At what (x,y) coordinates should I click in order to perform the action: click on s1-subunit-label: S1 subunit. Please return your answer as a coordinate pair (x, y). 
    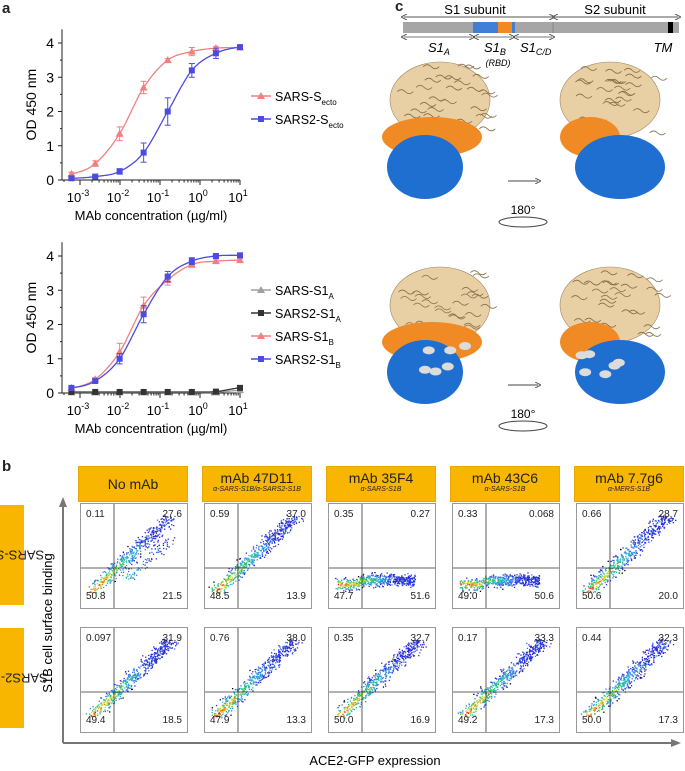
    Looking at the image, I should click on (475, 9).